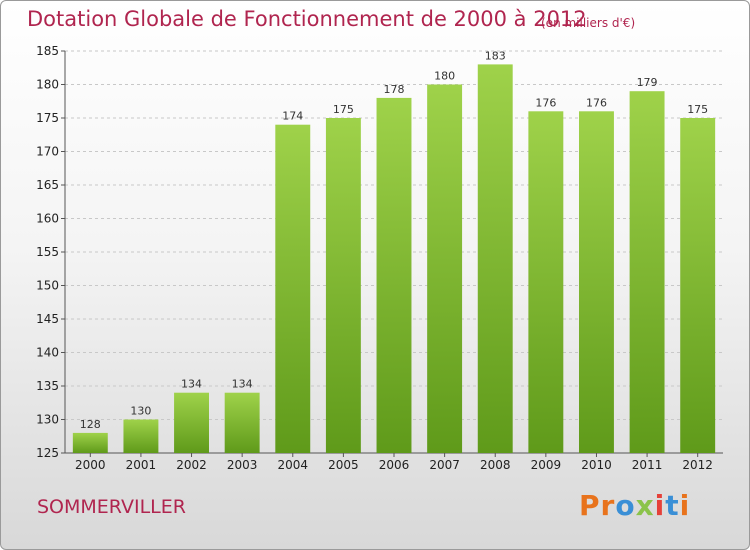 The width and height of the screenshot is (750, 550). What do you see at coordinates (444, 76) in the screenshot?
I see `data-label: 180` at bounding box center [444, 76].